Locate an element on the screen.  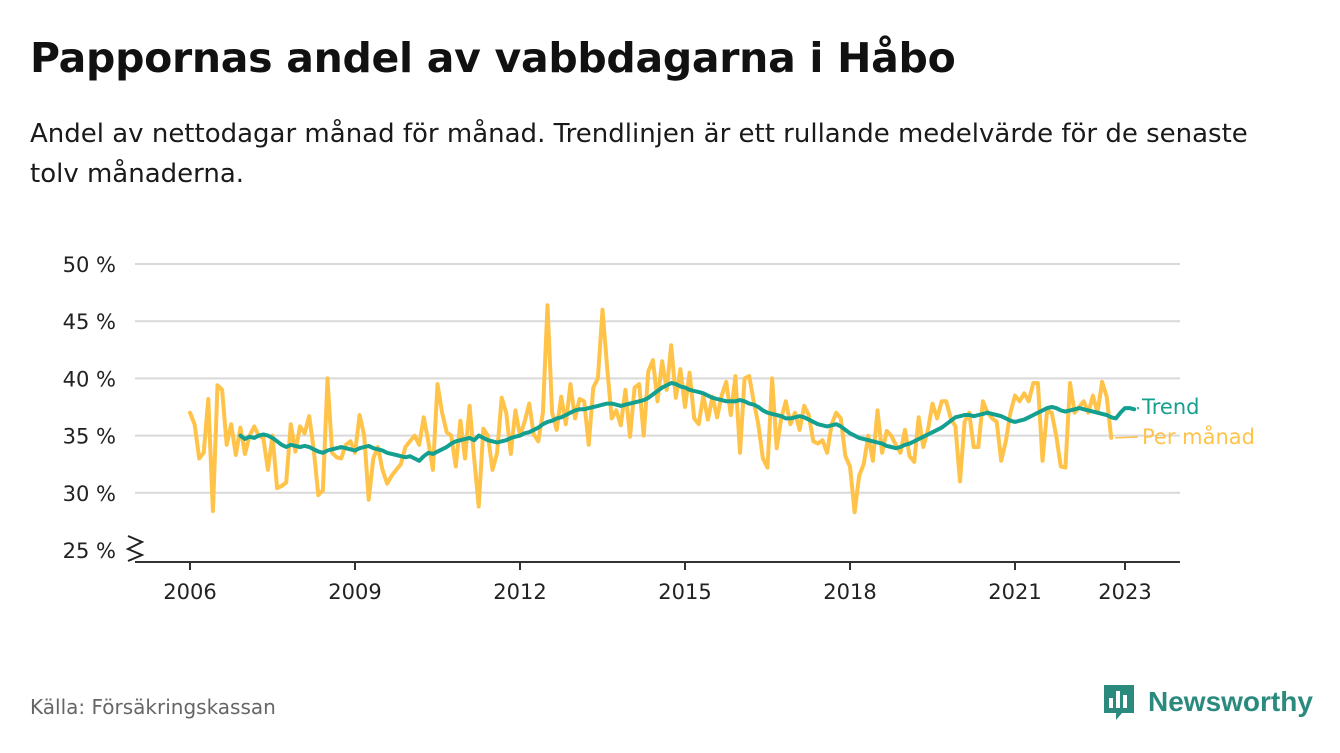
y-tick-label: 25 % is located at coordinates (89, 551).